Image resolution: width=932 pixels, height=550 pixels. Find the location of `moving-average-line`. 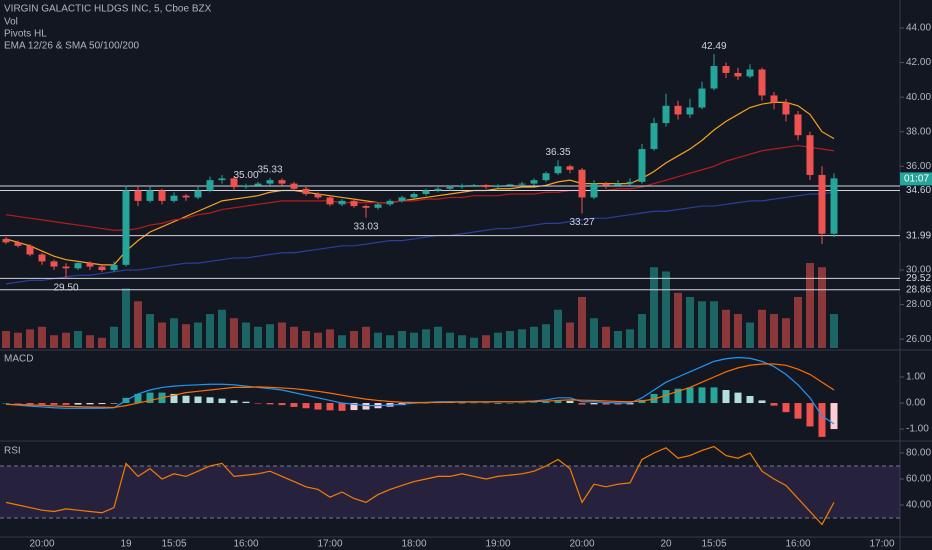

moving-average-line is located at coordinates (420, 187).